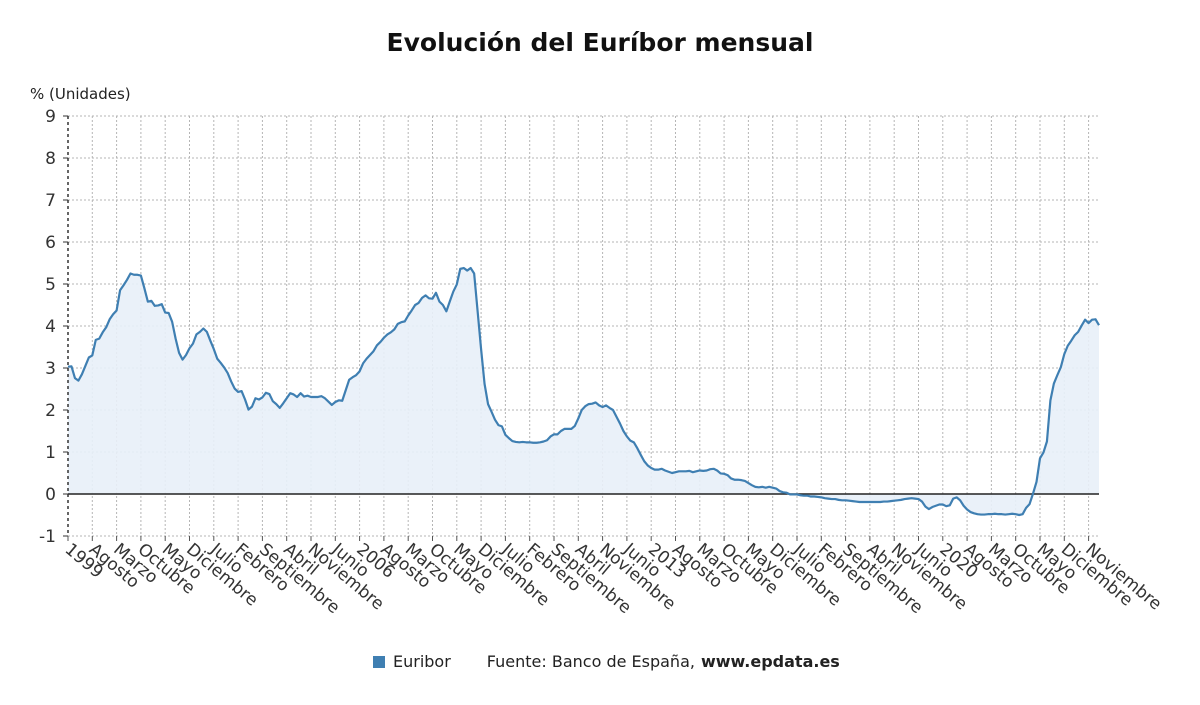 The height and width of the screenshot is (705, 1200). What do you see at coordinates (50, 285) in the screenshot?
I see `y-tick-label: 5` at bounding box center [50, 285].